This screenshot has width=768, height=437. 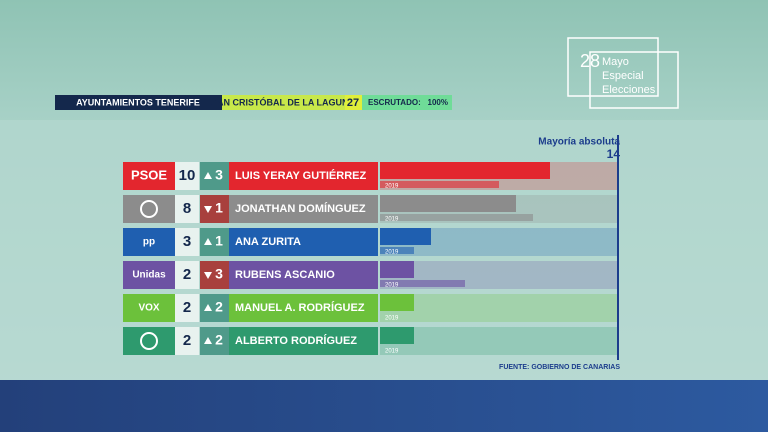 I want to click on municipality: SAN CRISTÓBAL DE LA LAGUNA, so click(x=283, y=101).